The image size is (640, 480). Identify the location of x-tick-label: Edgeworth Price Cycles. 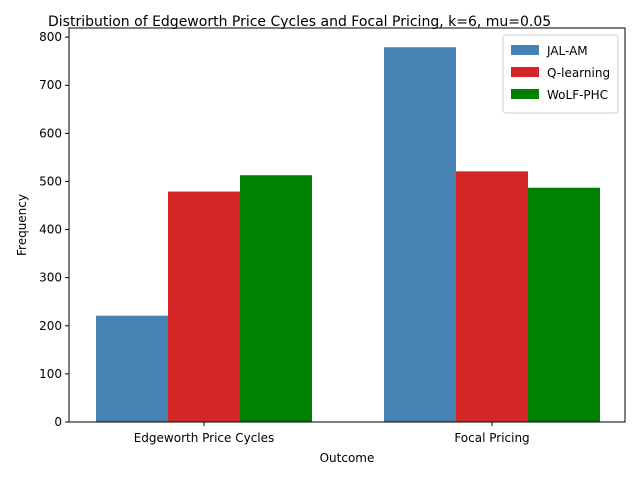
(204, 438).